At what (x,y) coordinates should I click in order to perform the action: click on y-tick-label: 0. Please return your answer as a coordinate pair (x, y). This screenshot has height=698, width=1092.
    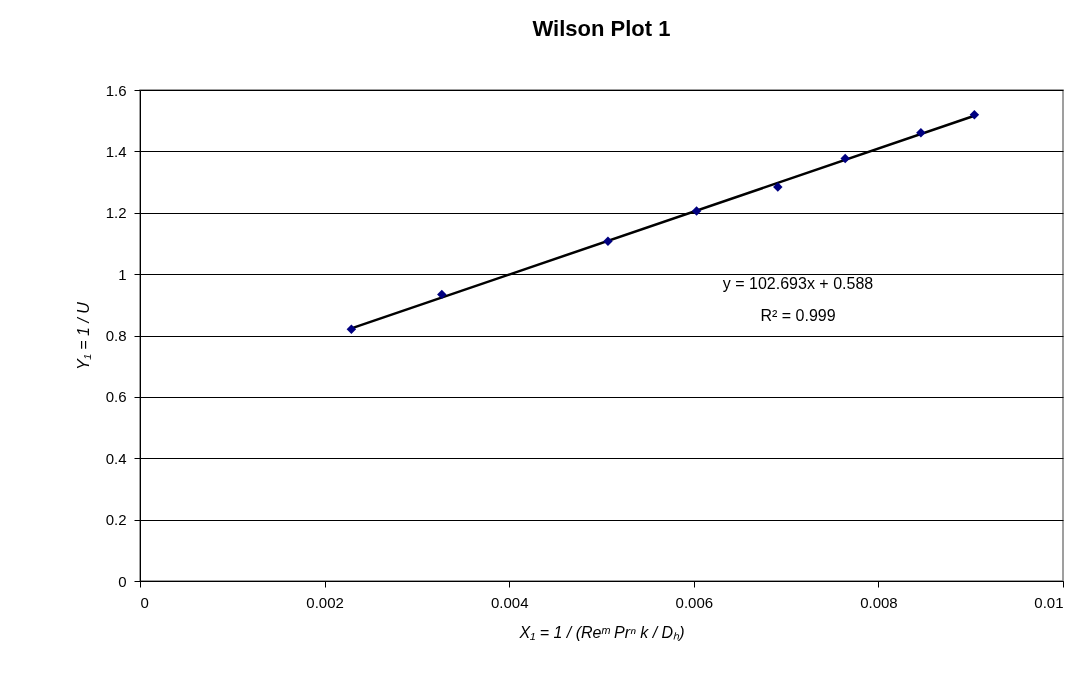
    Looking at the image, I should click on (122, 581).